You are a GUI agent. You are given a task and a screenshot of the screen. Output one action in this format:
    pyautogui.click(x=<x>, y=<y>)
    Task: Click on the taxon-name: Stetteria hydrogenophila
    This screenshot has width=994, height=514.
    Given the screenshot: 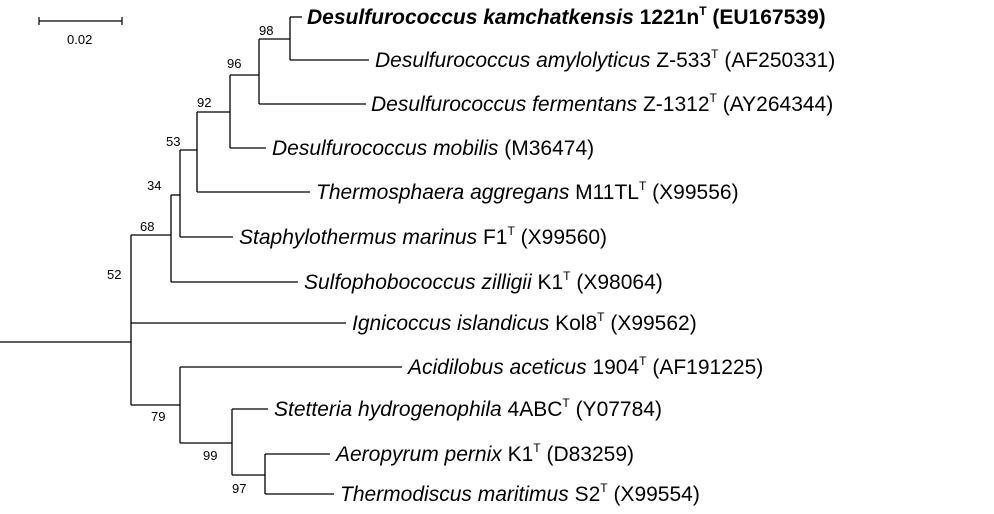 What is the action you would take?
    pyautogui.click(x=388, y=409)
    